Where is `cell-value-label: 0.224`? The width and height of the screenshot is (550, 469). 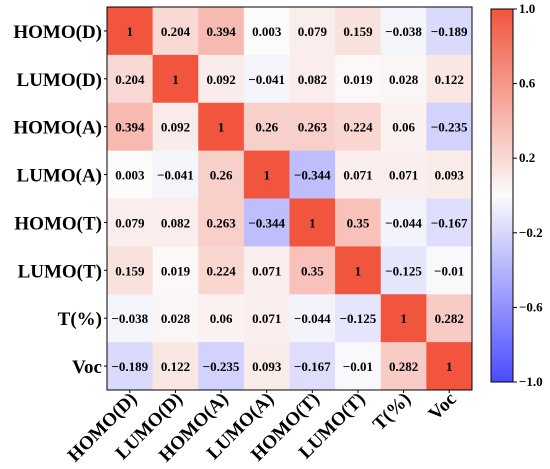
cell-value-label: 0.224 is located at coordinates (221, 270).